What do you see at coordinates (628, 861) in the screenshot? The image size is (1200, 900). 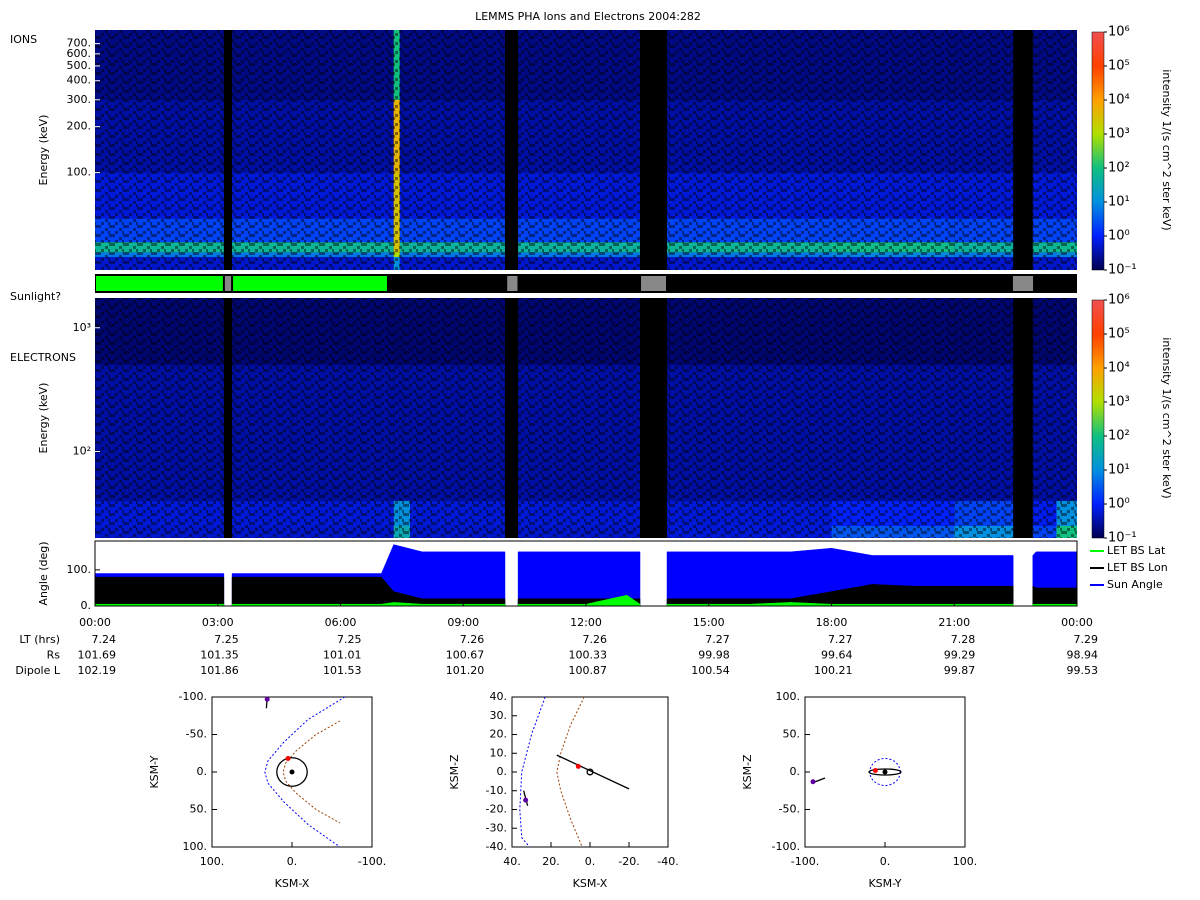 I see `x-tick-label: -20.` at bounding box center [628, 861].